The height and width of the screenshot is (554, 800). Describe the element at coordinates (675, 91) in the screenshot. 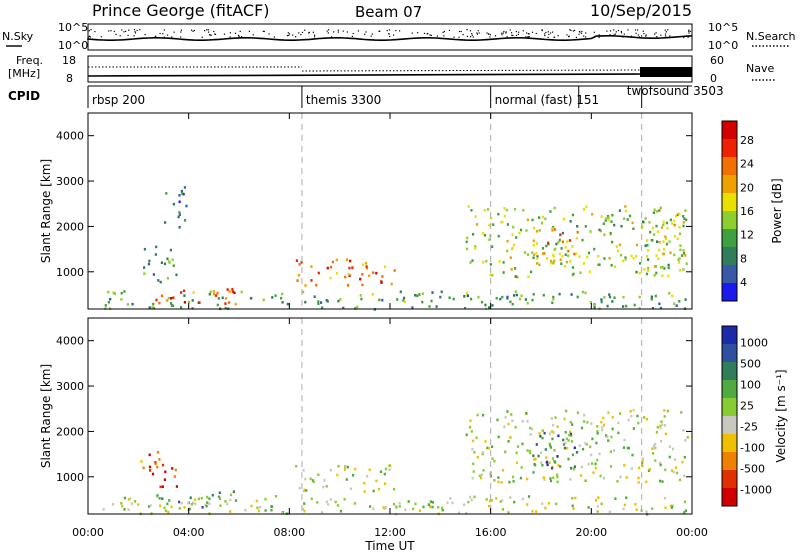

I see `cpid-segment-label: twofsound 3503` at that location.